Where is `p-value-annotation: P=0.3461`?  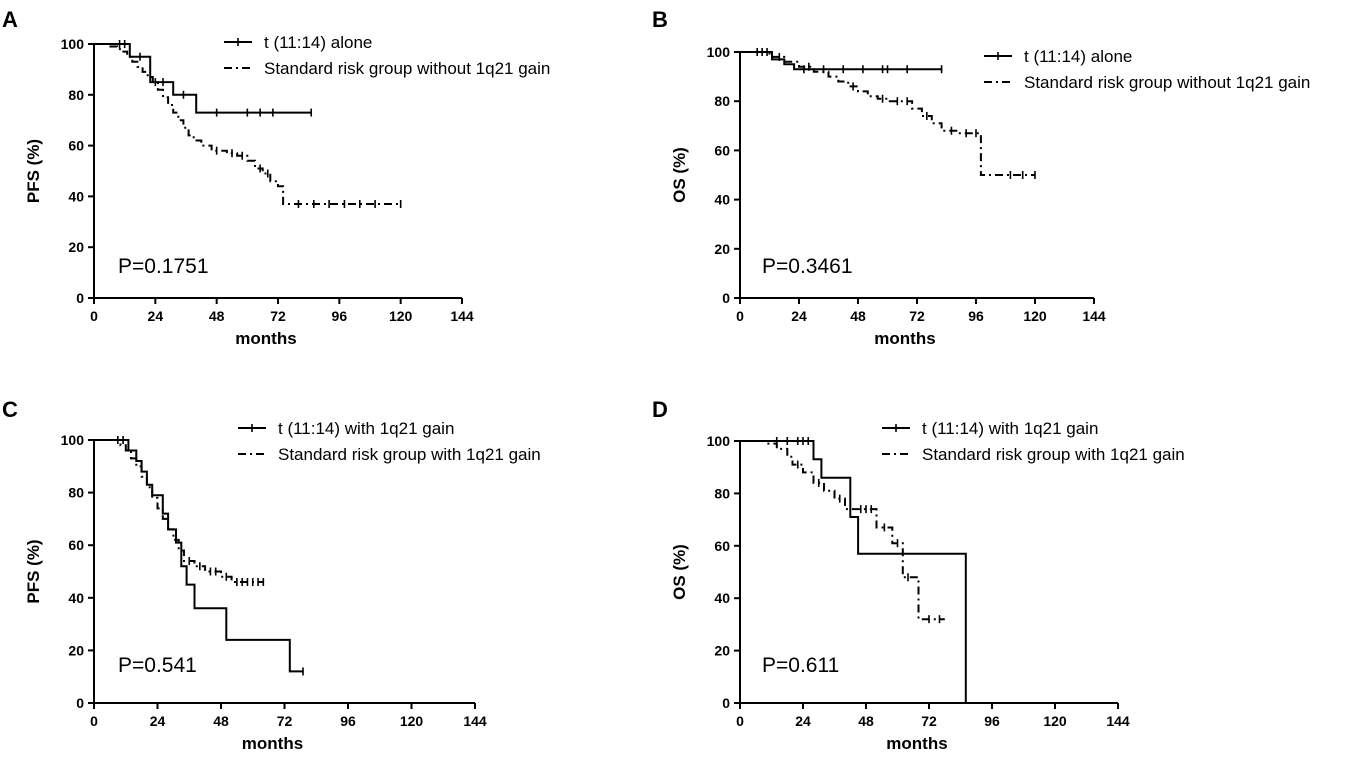 p-value-annotation: P=0.3461 is located at coordinates (807, 266).